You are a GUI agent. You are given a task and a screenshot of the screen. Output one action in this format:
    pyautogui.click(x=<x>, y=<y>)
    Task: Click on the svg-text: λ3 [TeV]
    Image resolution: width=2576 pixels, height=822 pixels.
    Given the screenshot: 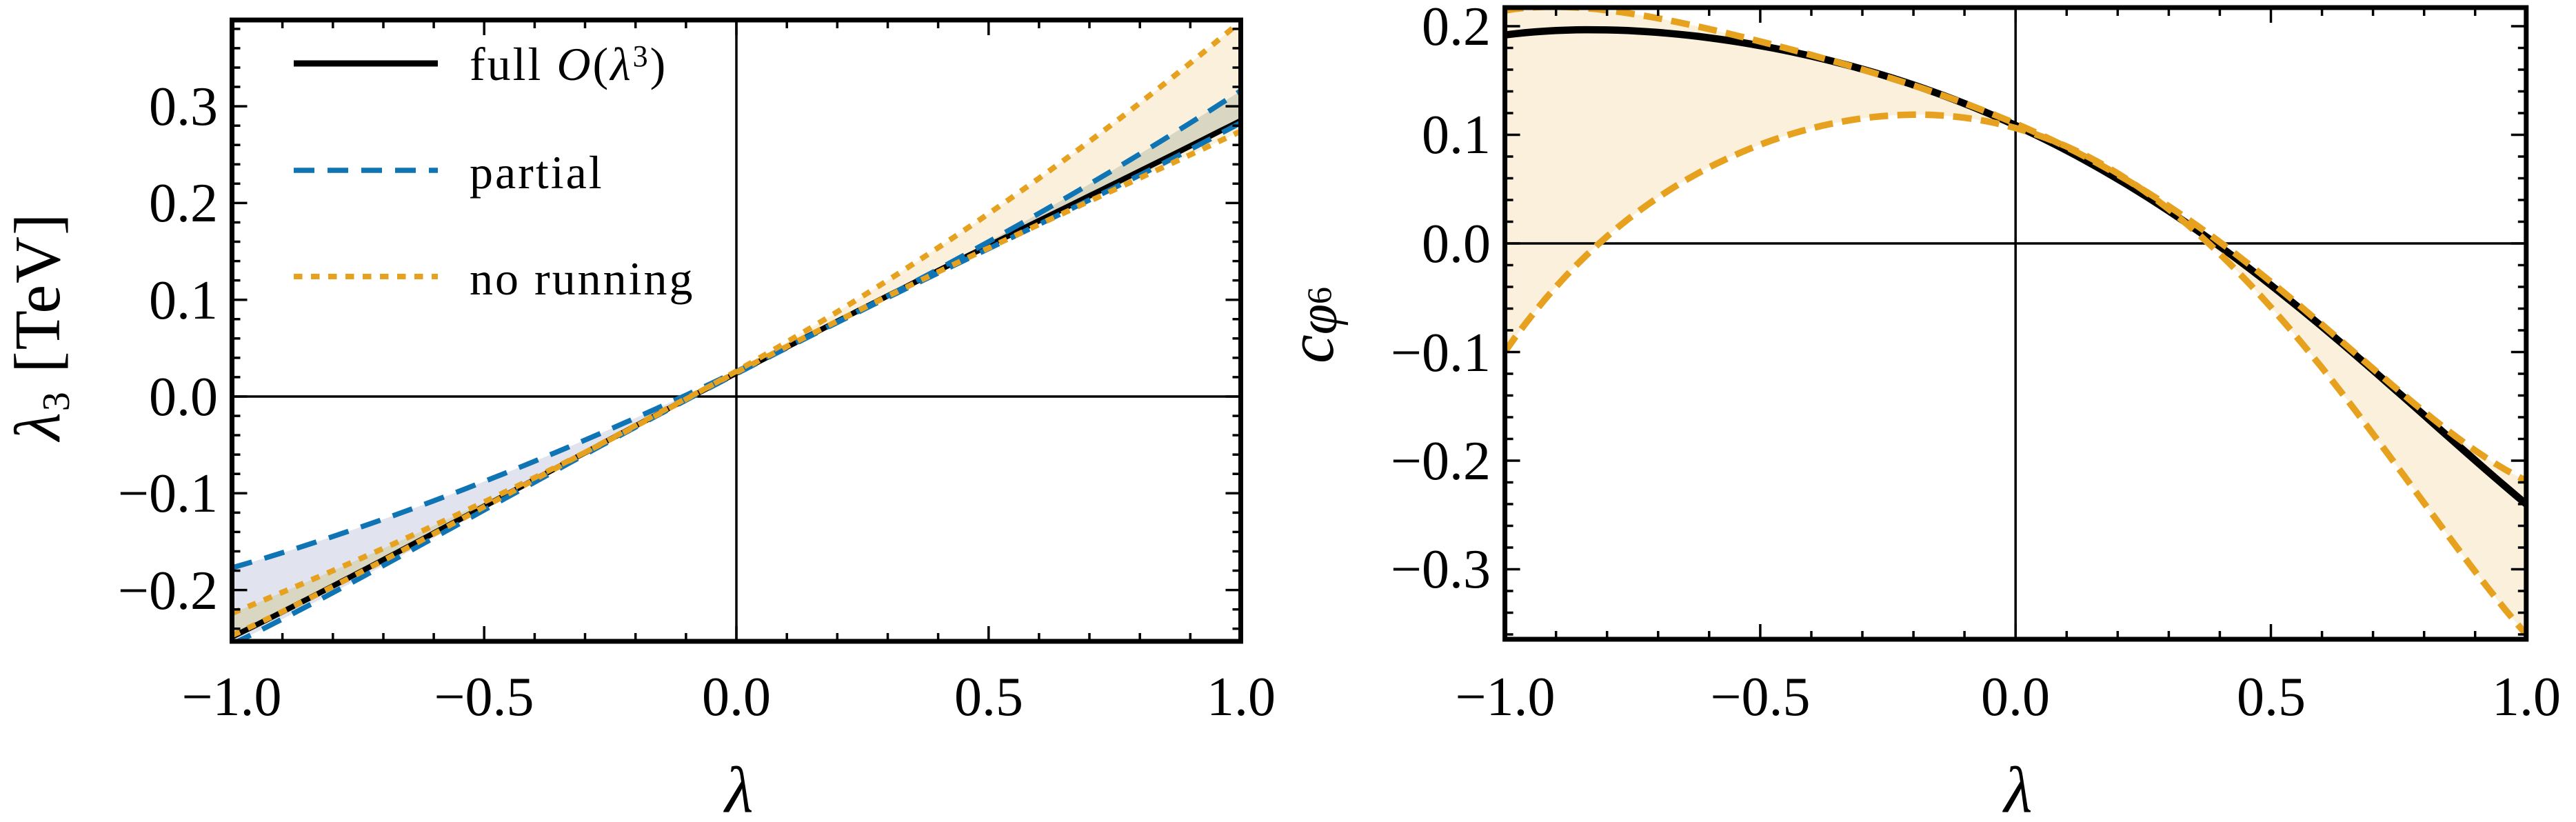 What is the action you would take?
    pyautogui.click(x=40, y=327)
    